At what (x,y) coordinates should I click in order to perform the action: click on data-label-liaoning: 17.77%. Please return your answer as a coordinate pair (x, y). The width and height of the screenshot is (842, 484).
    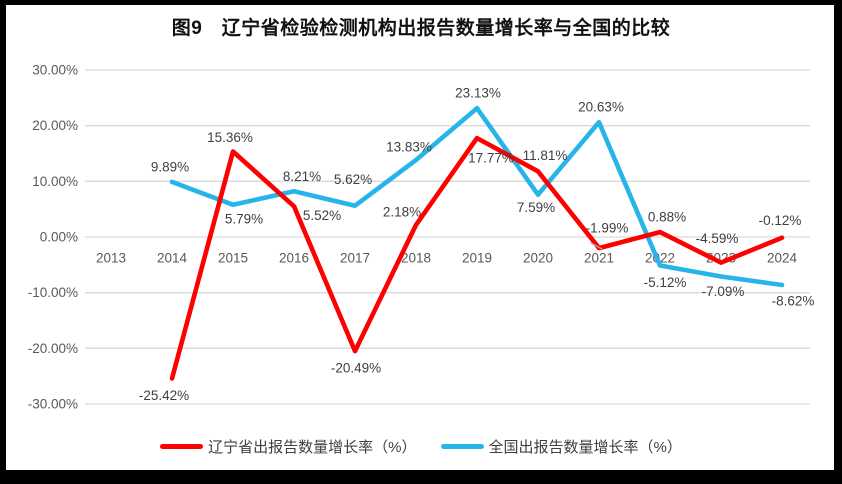
    Looking at the image, I should click on (491, 158).